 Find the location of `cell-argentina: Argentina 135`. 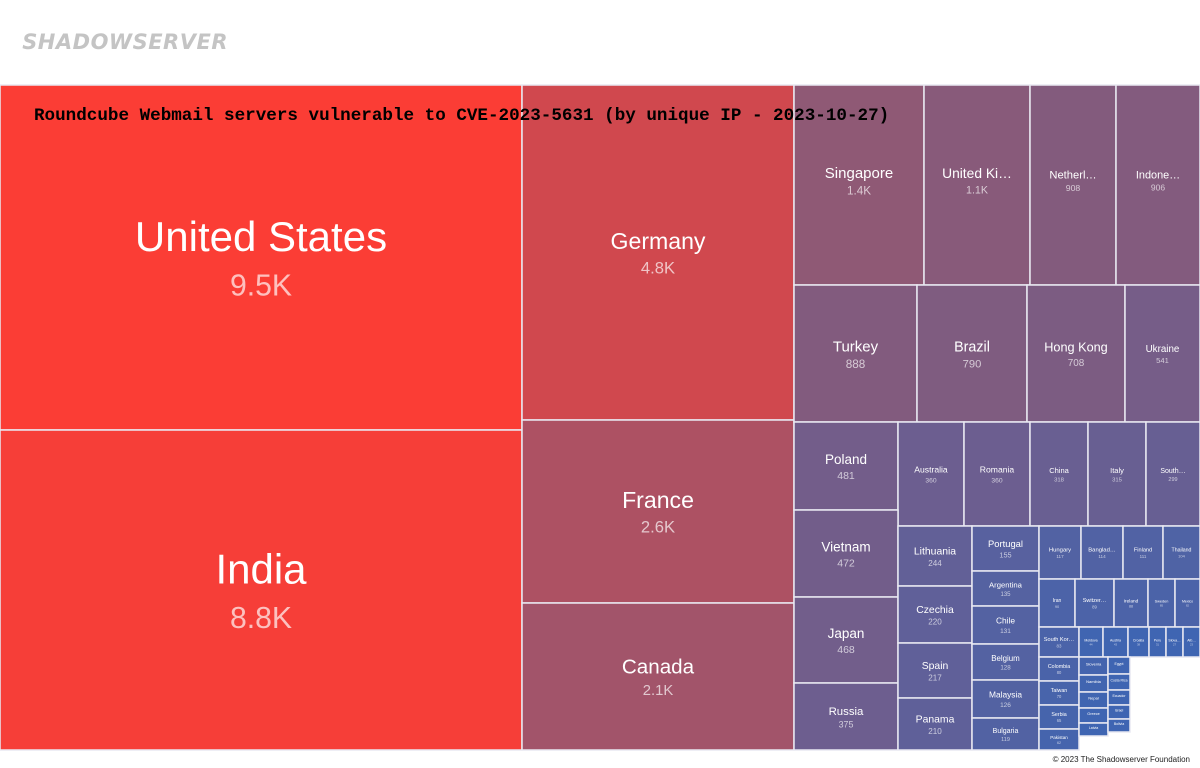

cell-argentina: Argentina 135 is located at coordinates (1005, 588).